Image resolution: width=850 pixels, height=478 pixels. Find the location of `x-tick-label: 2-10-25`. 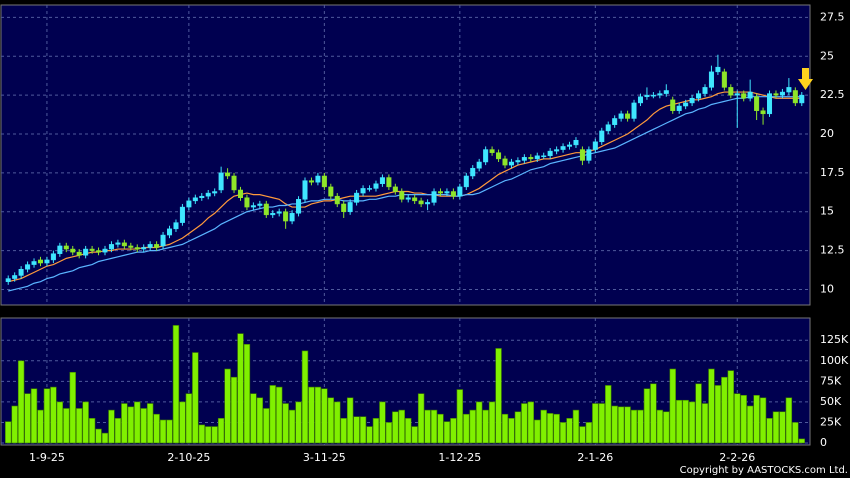

x-tick-label: 2-10-25 is located at coordinates (188, 457).